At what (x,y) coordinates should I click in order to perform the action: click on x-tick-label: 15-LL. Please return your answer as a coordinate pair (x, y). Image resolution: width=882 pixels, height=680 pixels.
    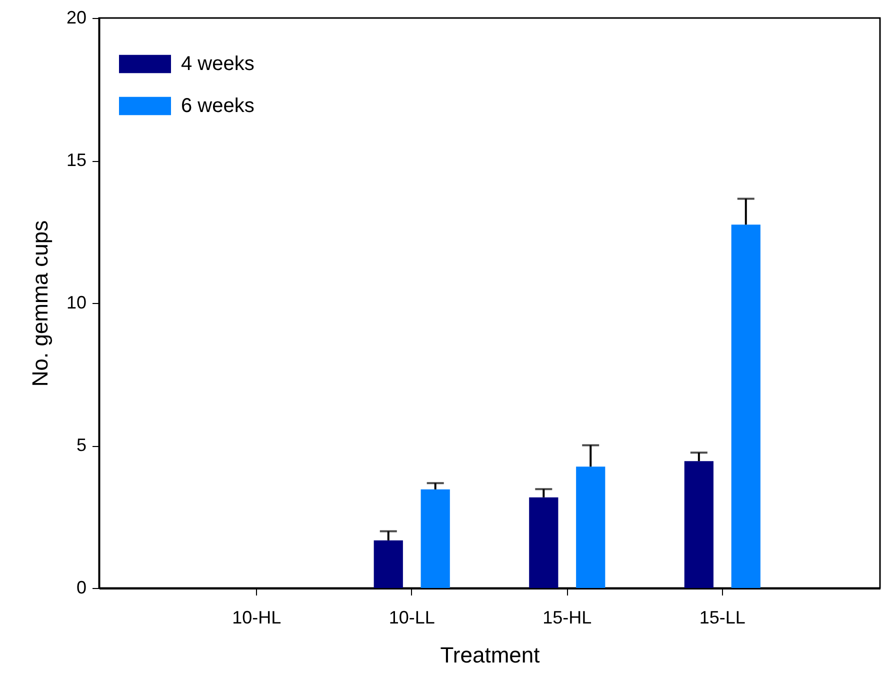
    Looking at the image, I should click on (722, 618).